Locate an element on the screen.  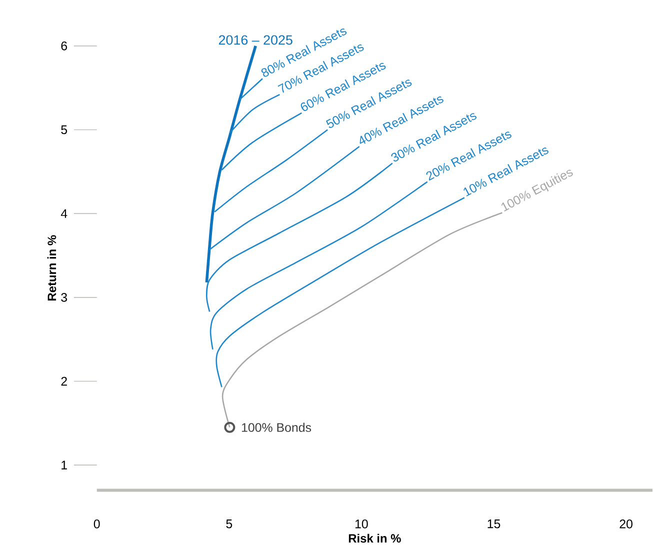
x-tick-label: 5 is located at coordinates (229, 523).